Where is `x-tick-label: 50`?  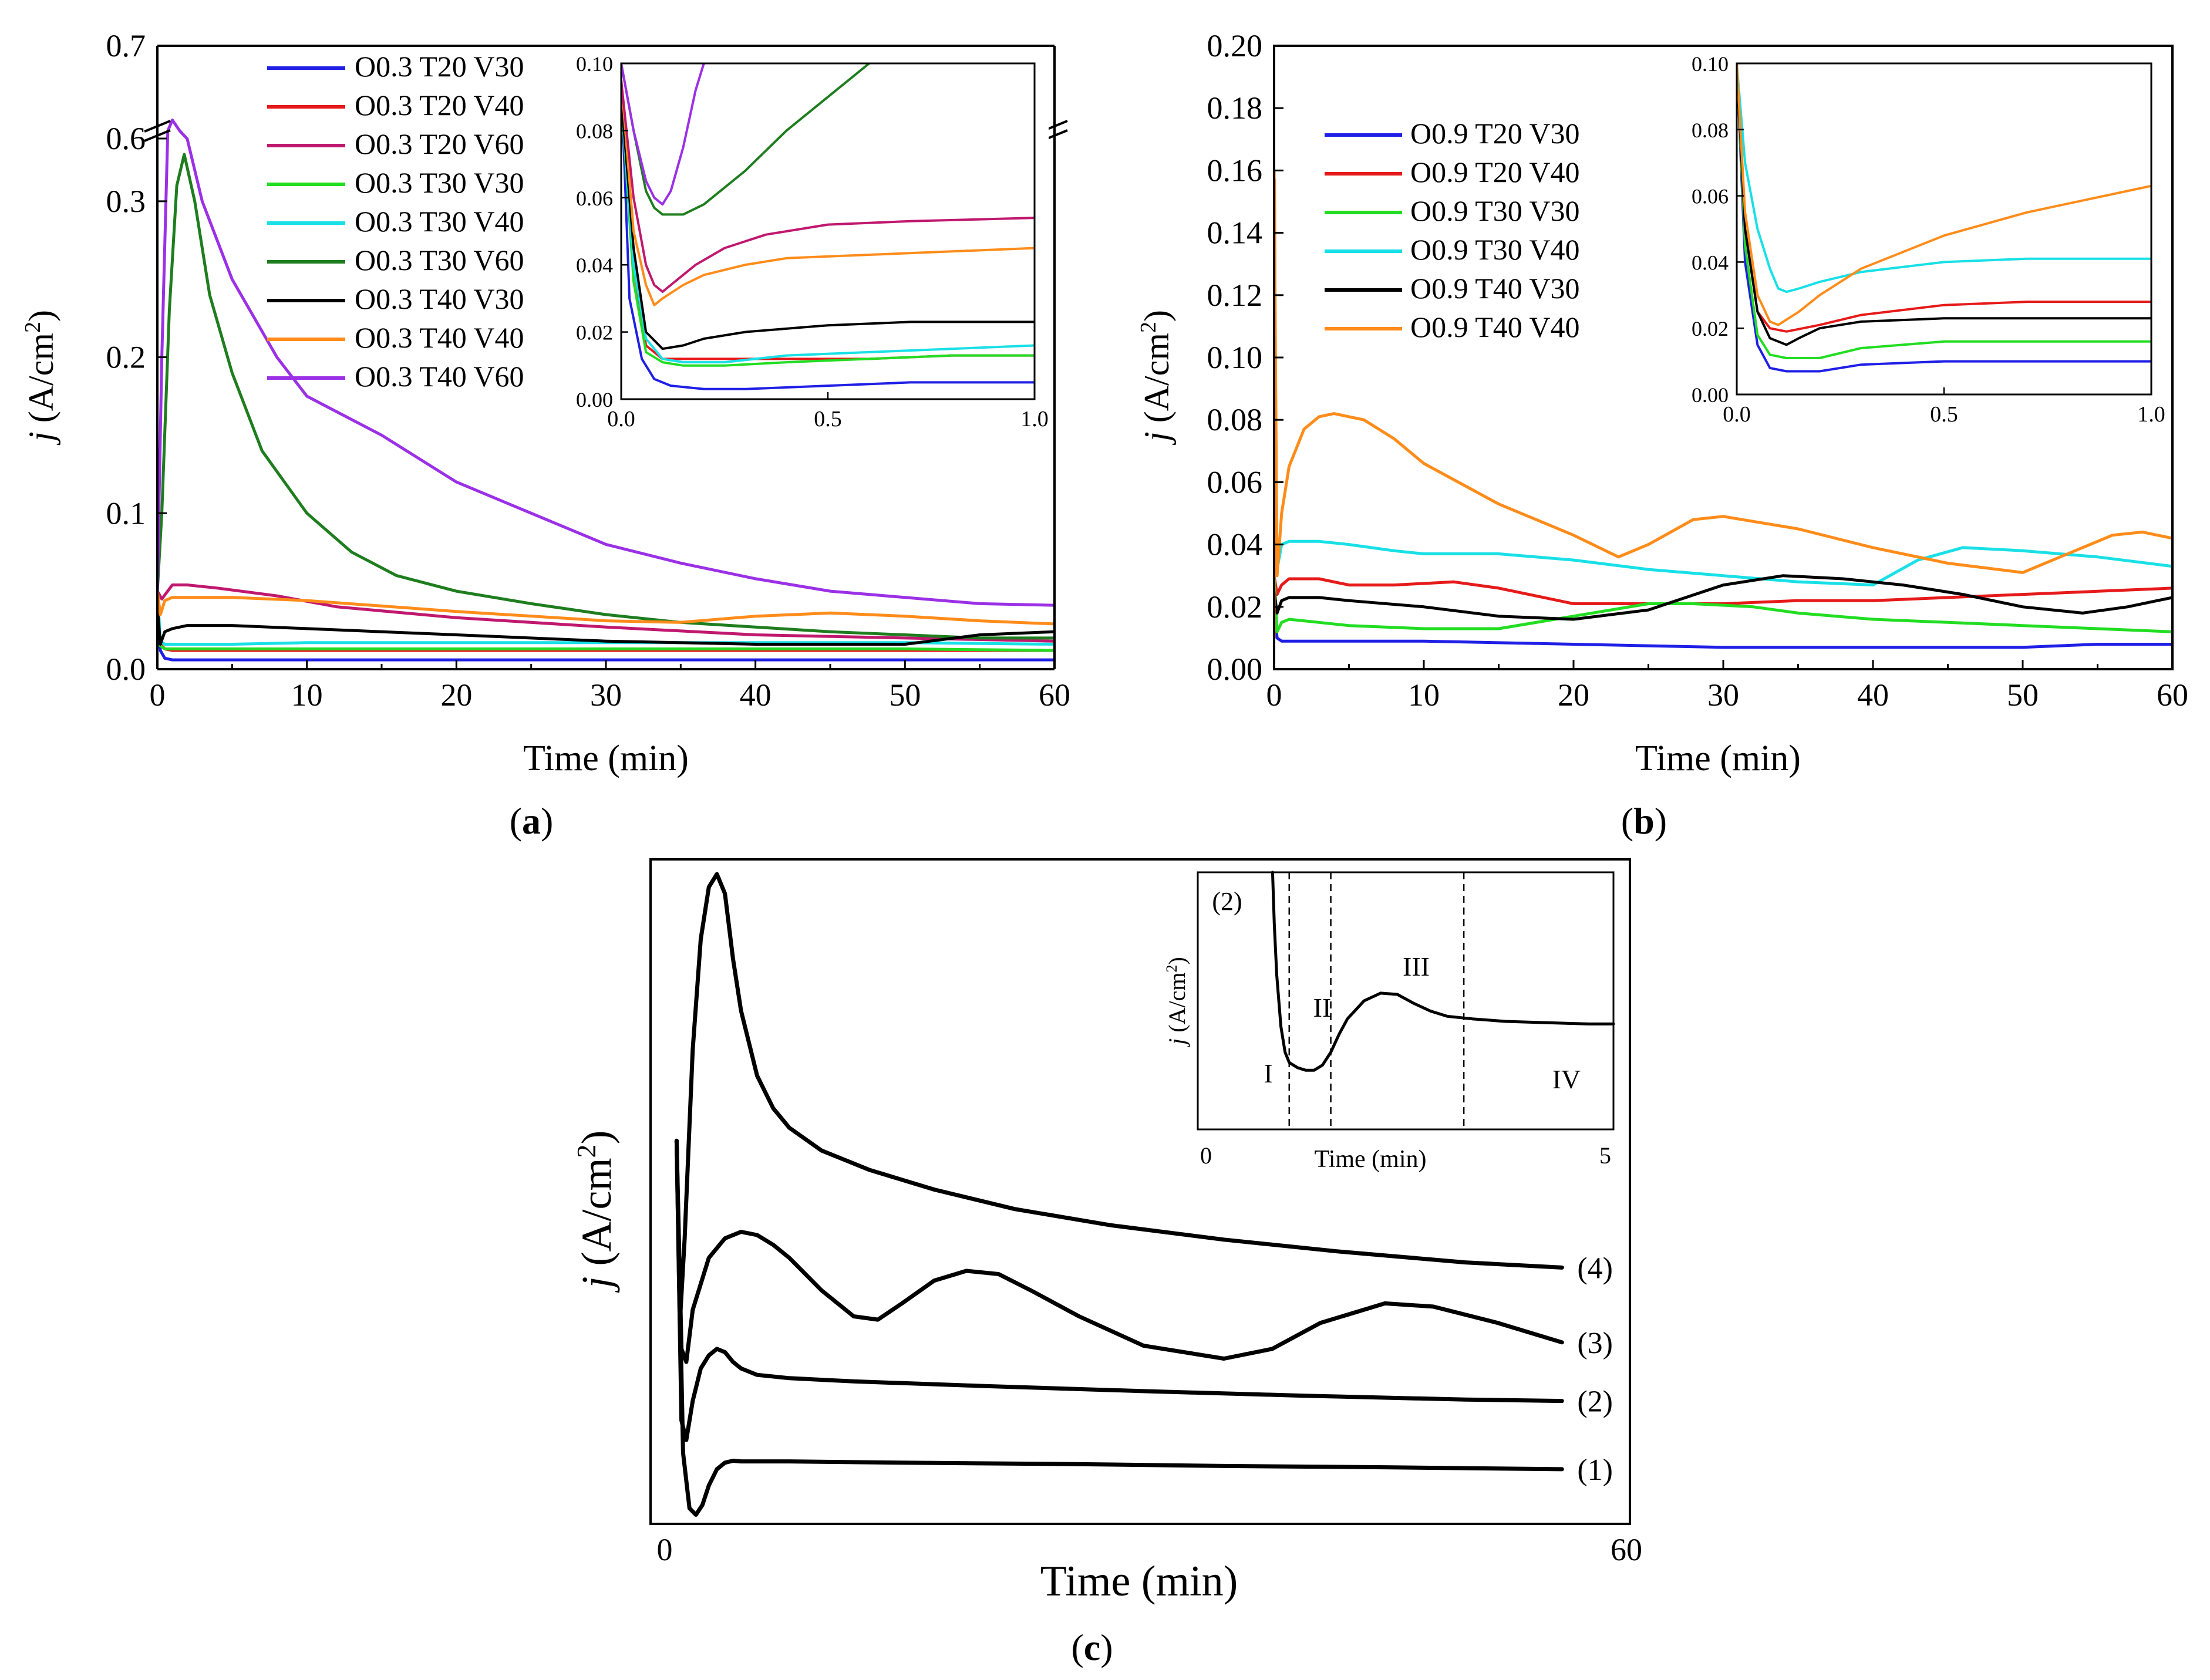 x-tick-label: 50 is located at coordinates (905, 695).